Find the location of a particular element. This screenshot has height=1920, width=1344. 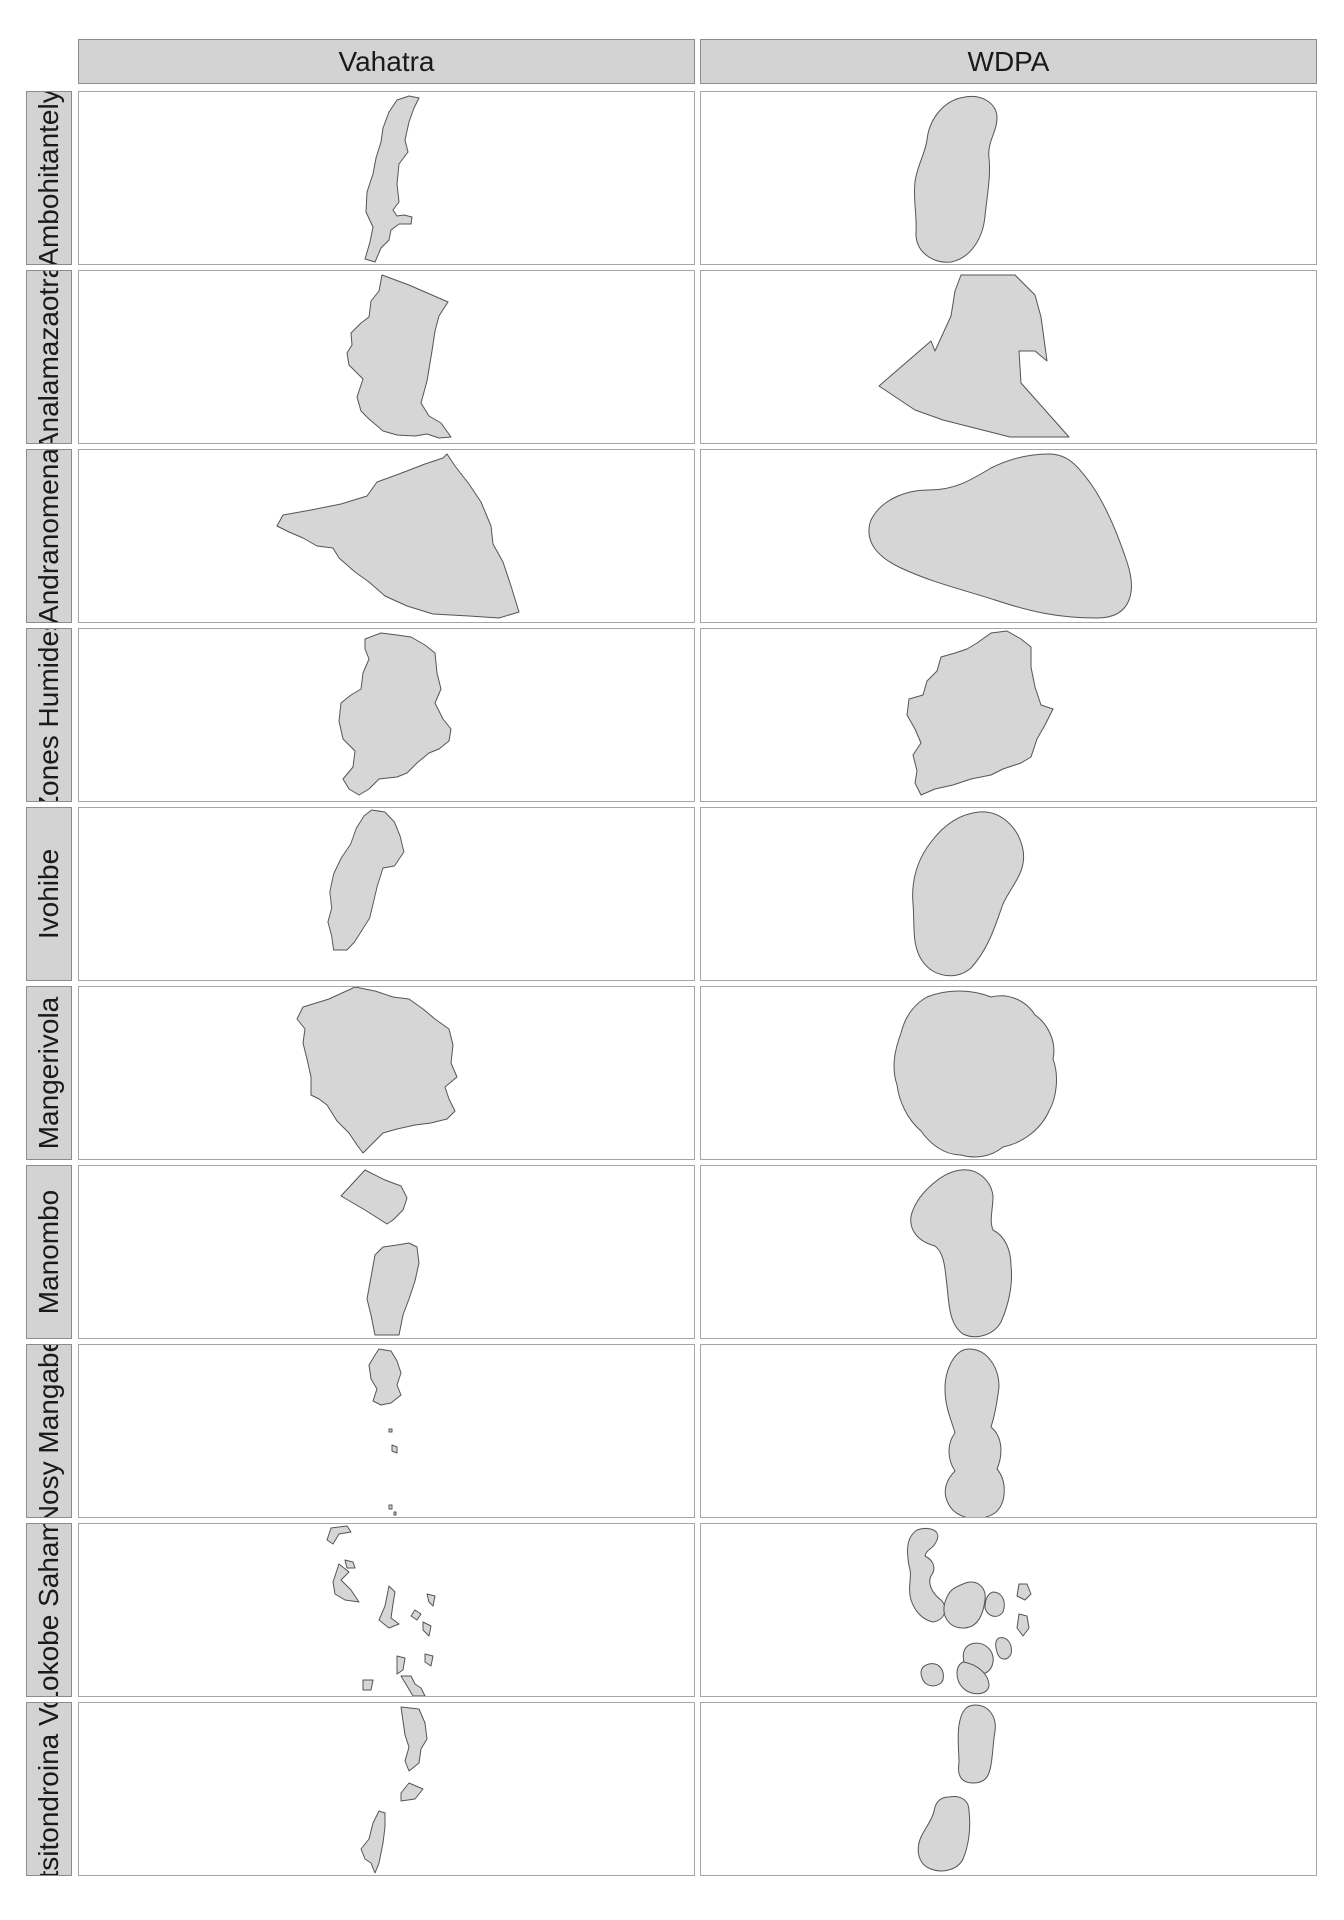

row-label: Andranomena is located at coordinates (48, 536).